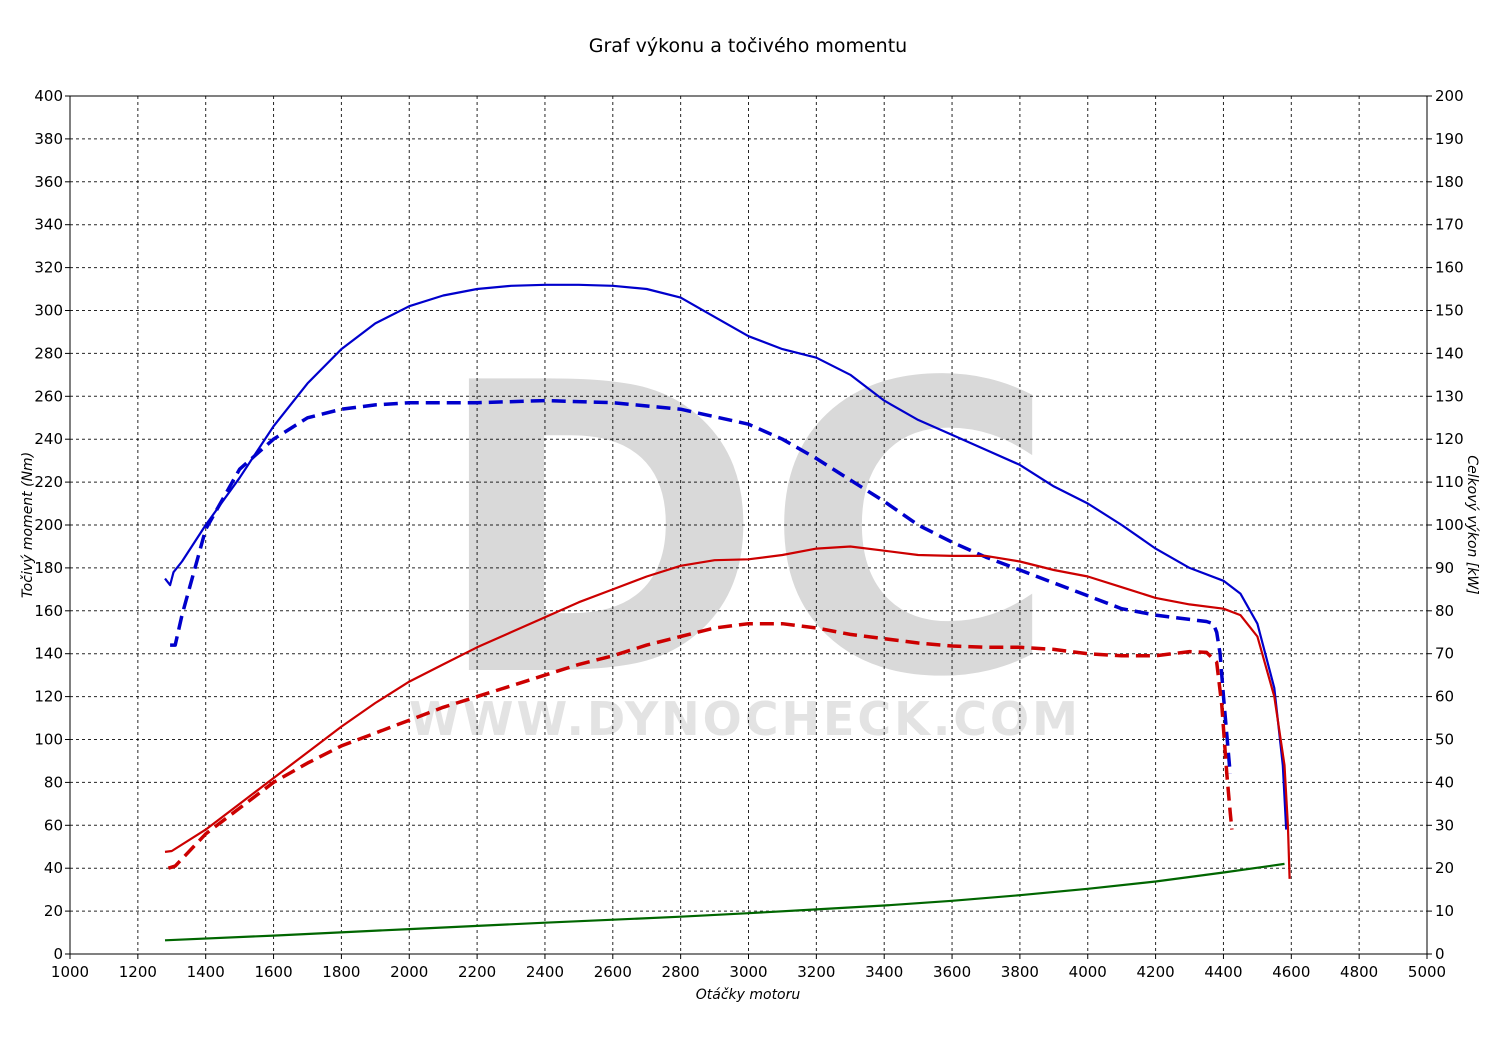  Describe the element at coordinates (53, 825) in the screenshot. I see `y-left-tick-label: 60` at that location.